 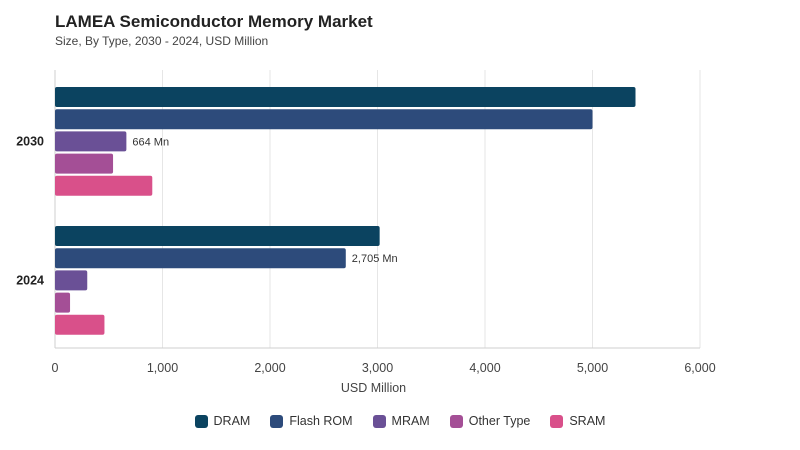 I want to click on bar-sram-2024, so click(x=80, y=324).